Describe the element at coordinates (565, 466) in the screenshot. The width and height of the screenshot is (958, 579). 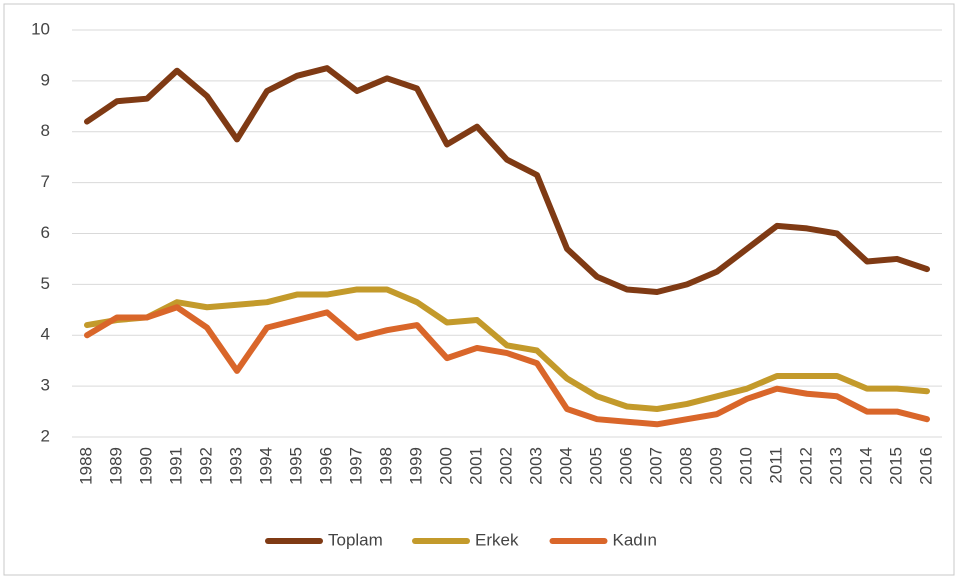
I see `x-tick-label: 2004` at that location.